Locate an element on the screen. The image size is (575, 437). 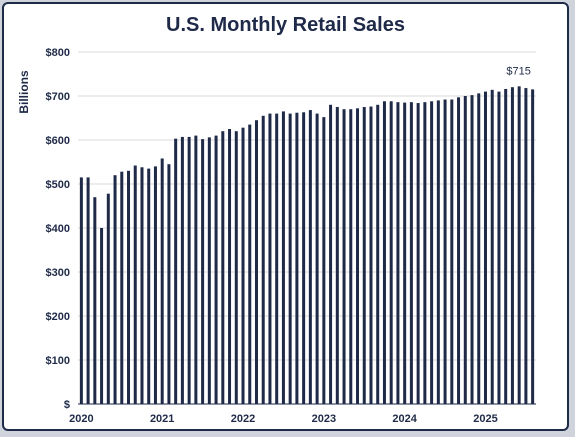
y-tick-label: $300 is located at coordinates (58, 273).